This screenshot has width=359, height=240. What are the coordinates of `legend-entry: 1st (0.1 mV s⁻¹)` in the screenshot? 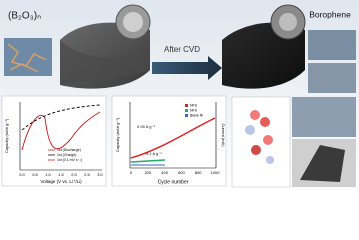 It's located at (69, 160).